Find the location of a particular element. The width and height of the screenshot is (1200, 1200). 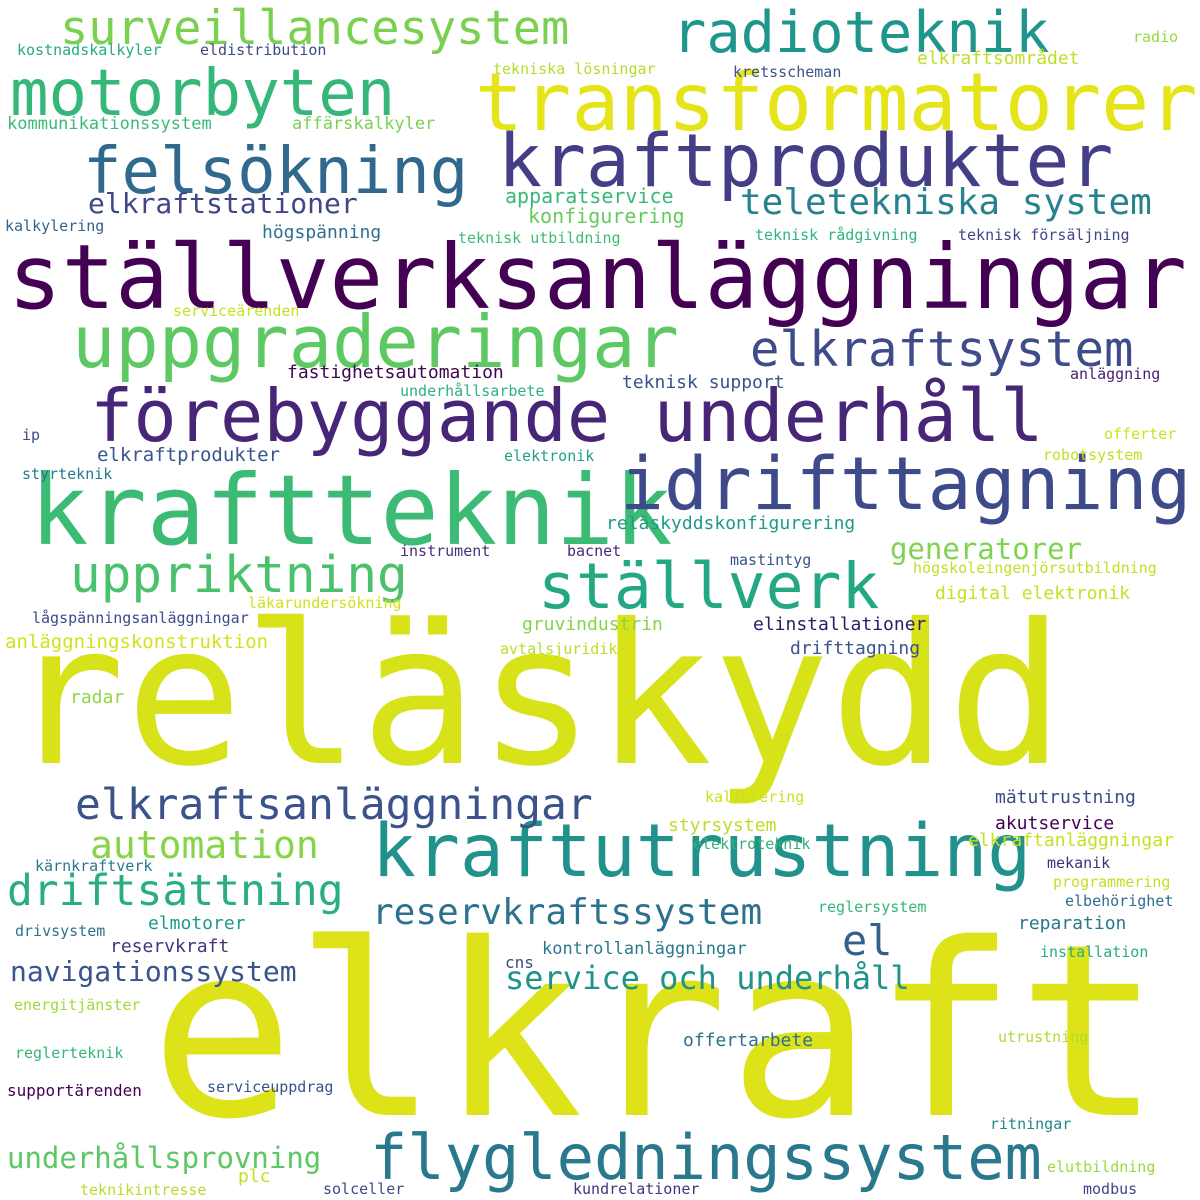

word-mekanik: mekanik is located at coordinates (1079, 863).